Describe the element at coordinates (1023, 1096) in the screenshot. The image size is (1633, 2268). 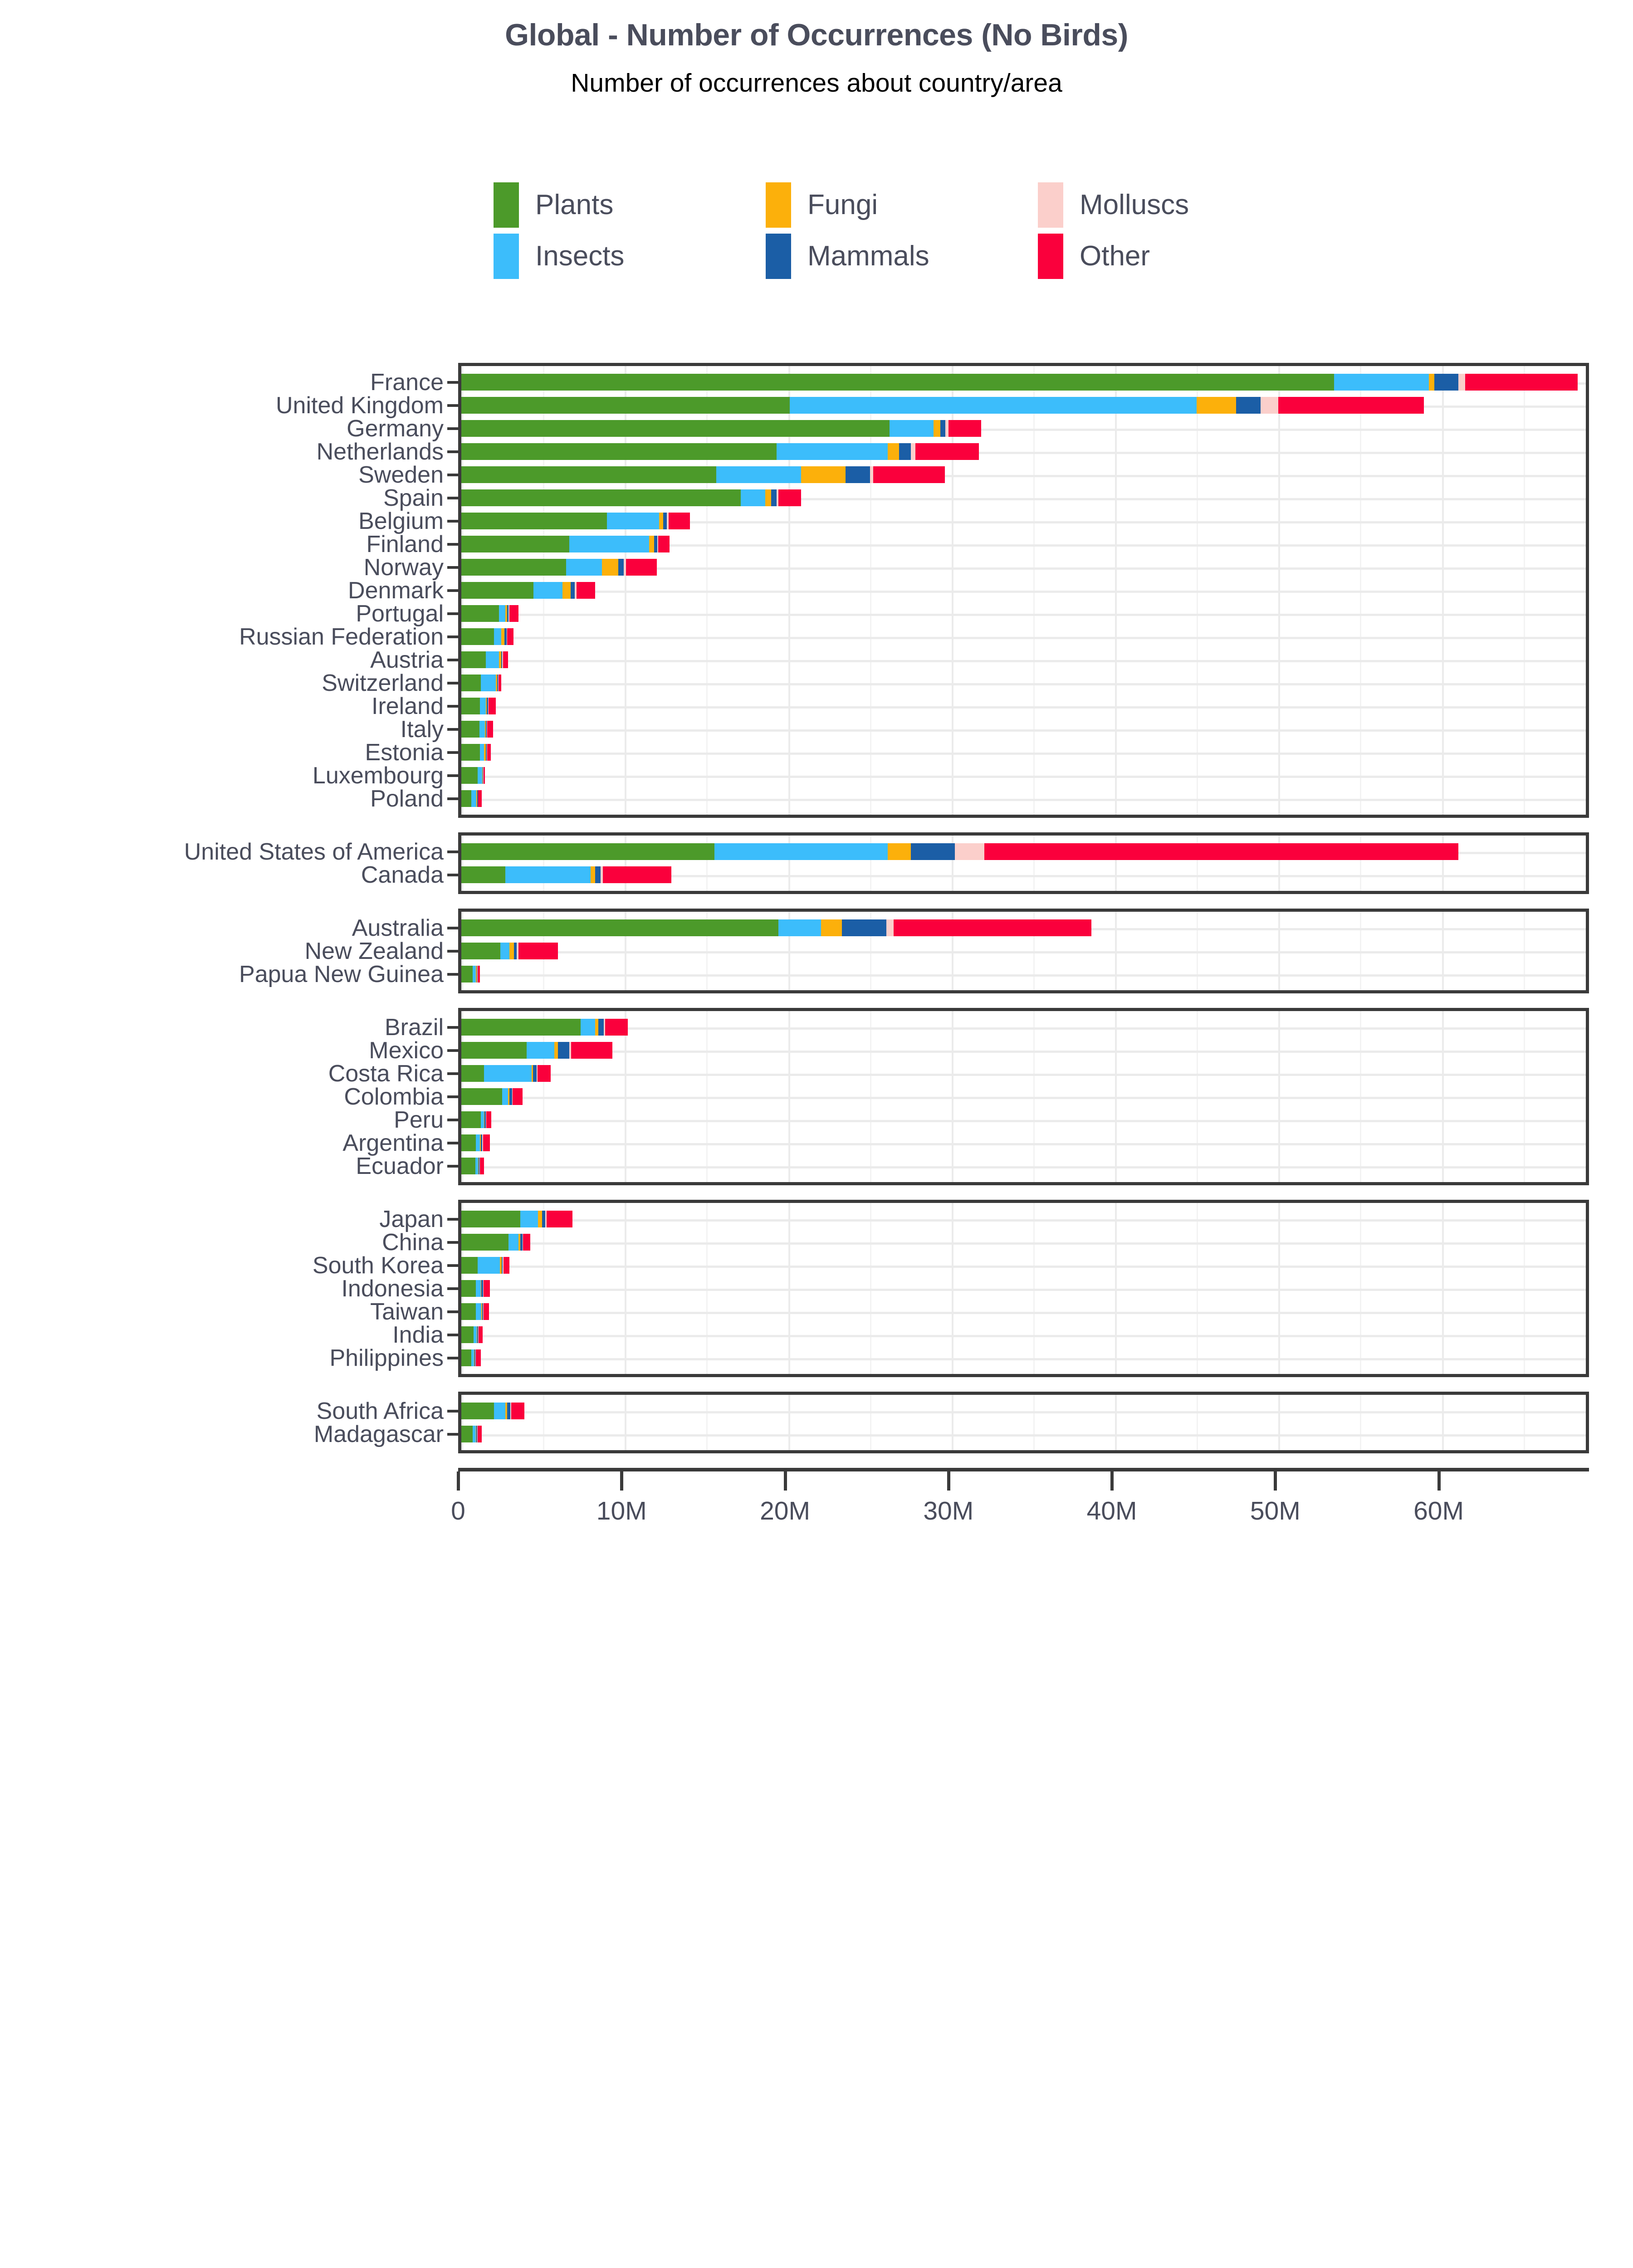
I see `bar-colombia` at that location.